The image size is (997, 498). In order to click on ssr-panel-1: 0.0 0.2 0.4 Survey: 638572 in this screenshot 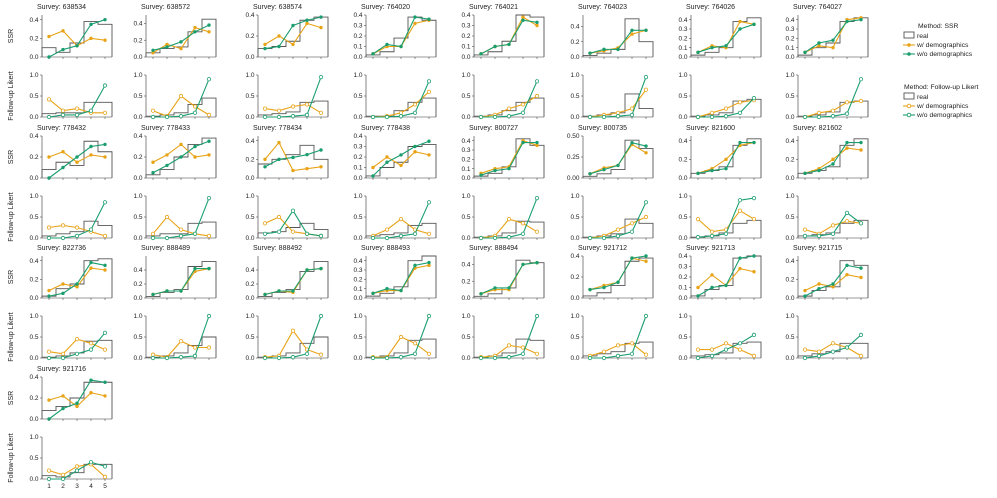, I will do `click(175, 32)`.